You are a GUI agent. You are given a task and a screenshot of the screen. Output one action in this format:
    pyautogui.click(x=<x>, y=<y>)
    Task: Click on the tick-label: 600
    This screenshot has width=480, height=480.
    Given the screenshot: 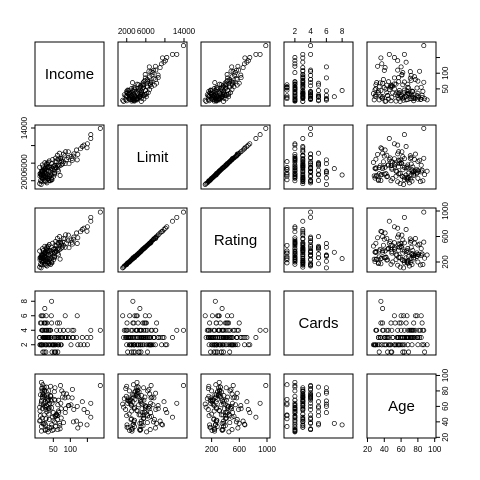 What is the action you would take?
    pyautogui.click(x=240, y=449)
    